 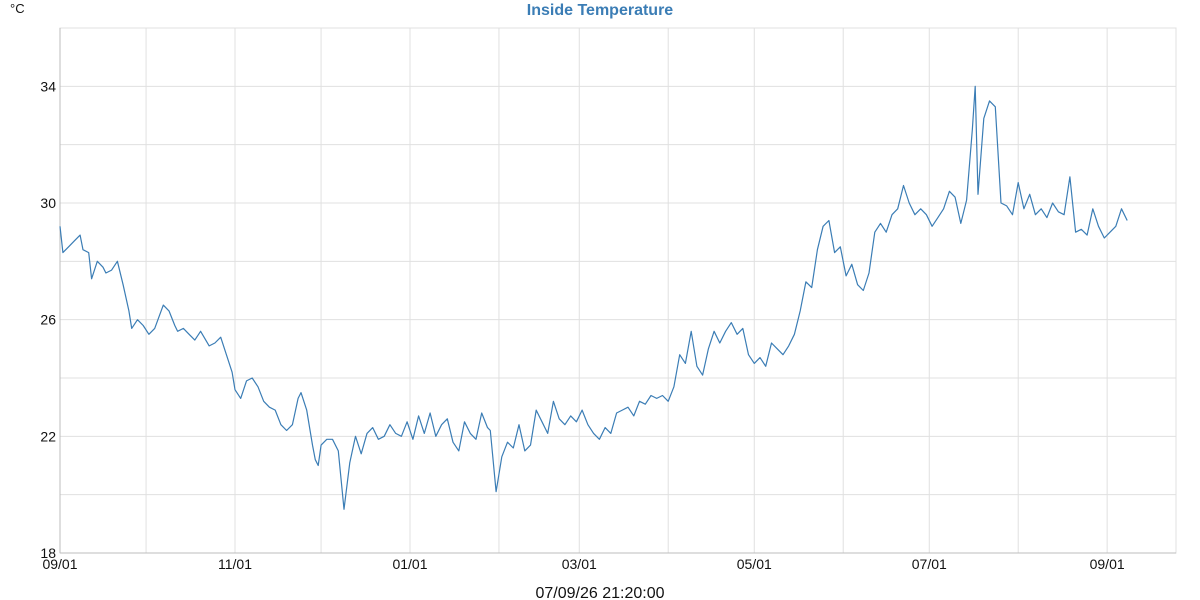 What do you see at coordinates (600, 10) in the screenshot?
I see `chart-title: Inside Temperature` at bounding box center [600, 10].